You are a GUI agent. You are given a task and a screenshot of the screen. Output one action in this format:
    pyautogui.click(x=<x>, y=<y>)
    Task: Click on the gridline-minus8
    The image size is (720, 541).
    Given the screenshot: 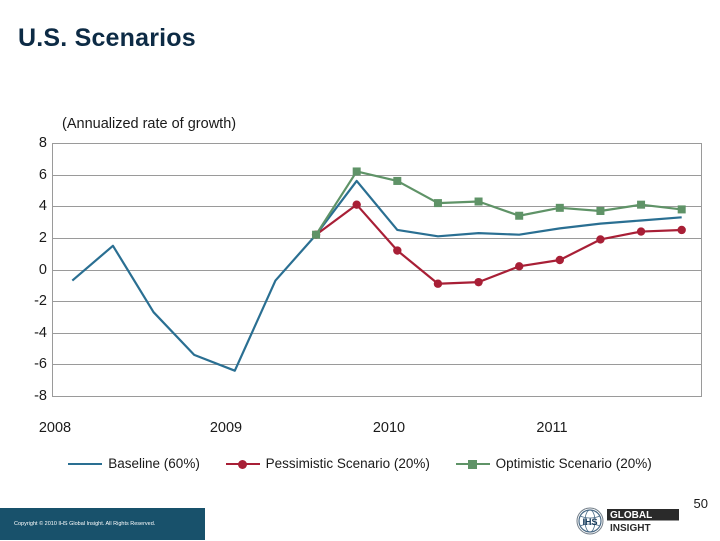 What is the action you would take?
    pyautogui.click(x=377, y=396)
    